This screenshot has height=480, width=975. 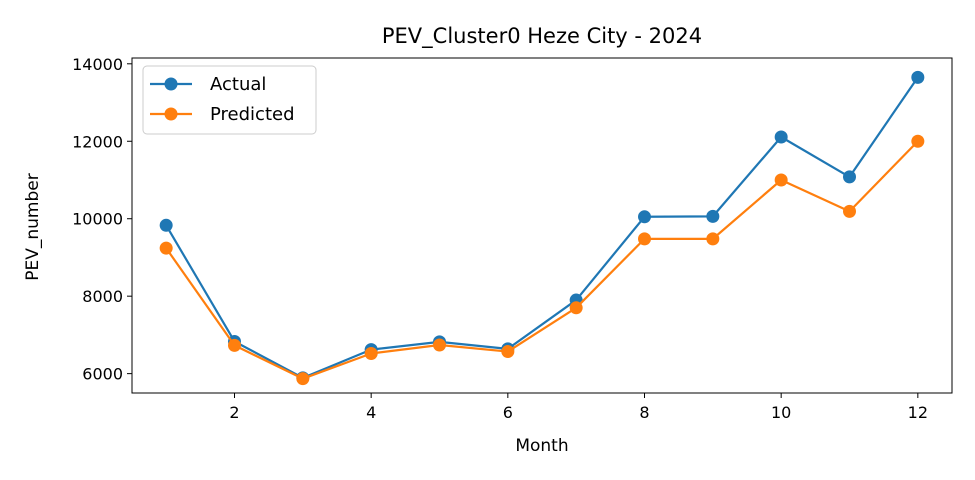 What do you see at coordinates (542, 36) in the screenshot?
I see `chart-title: PEV_Cluster0 Heze City - 2024` at bounding box center [542, 36].